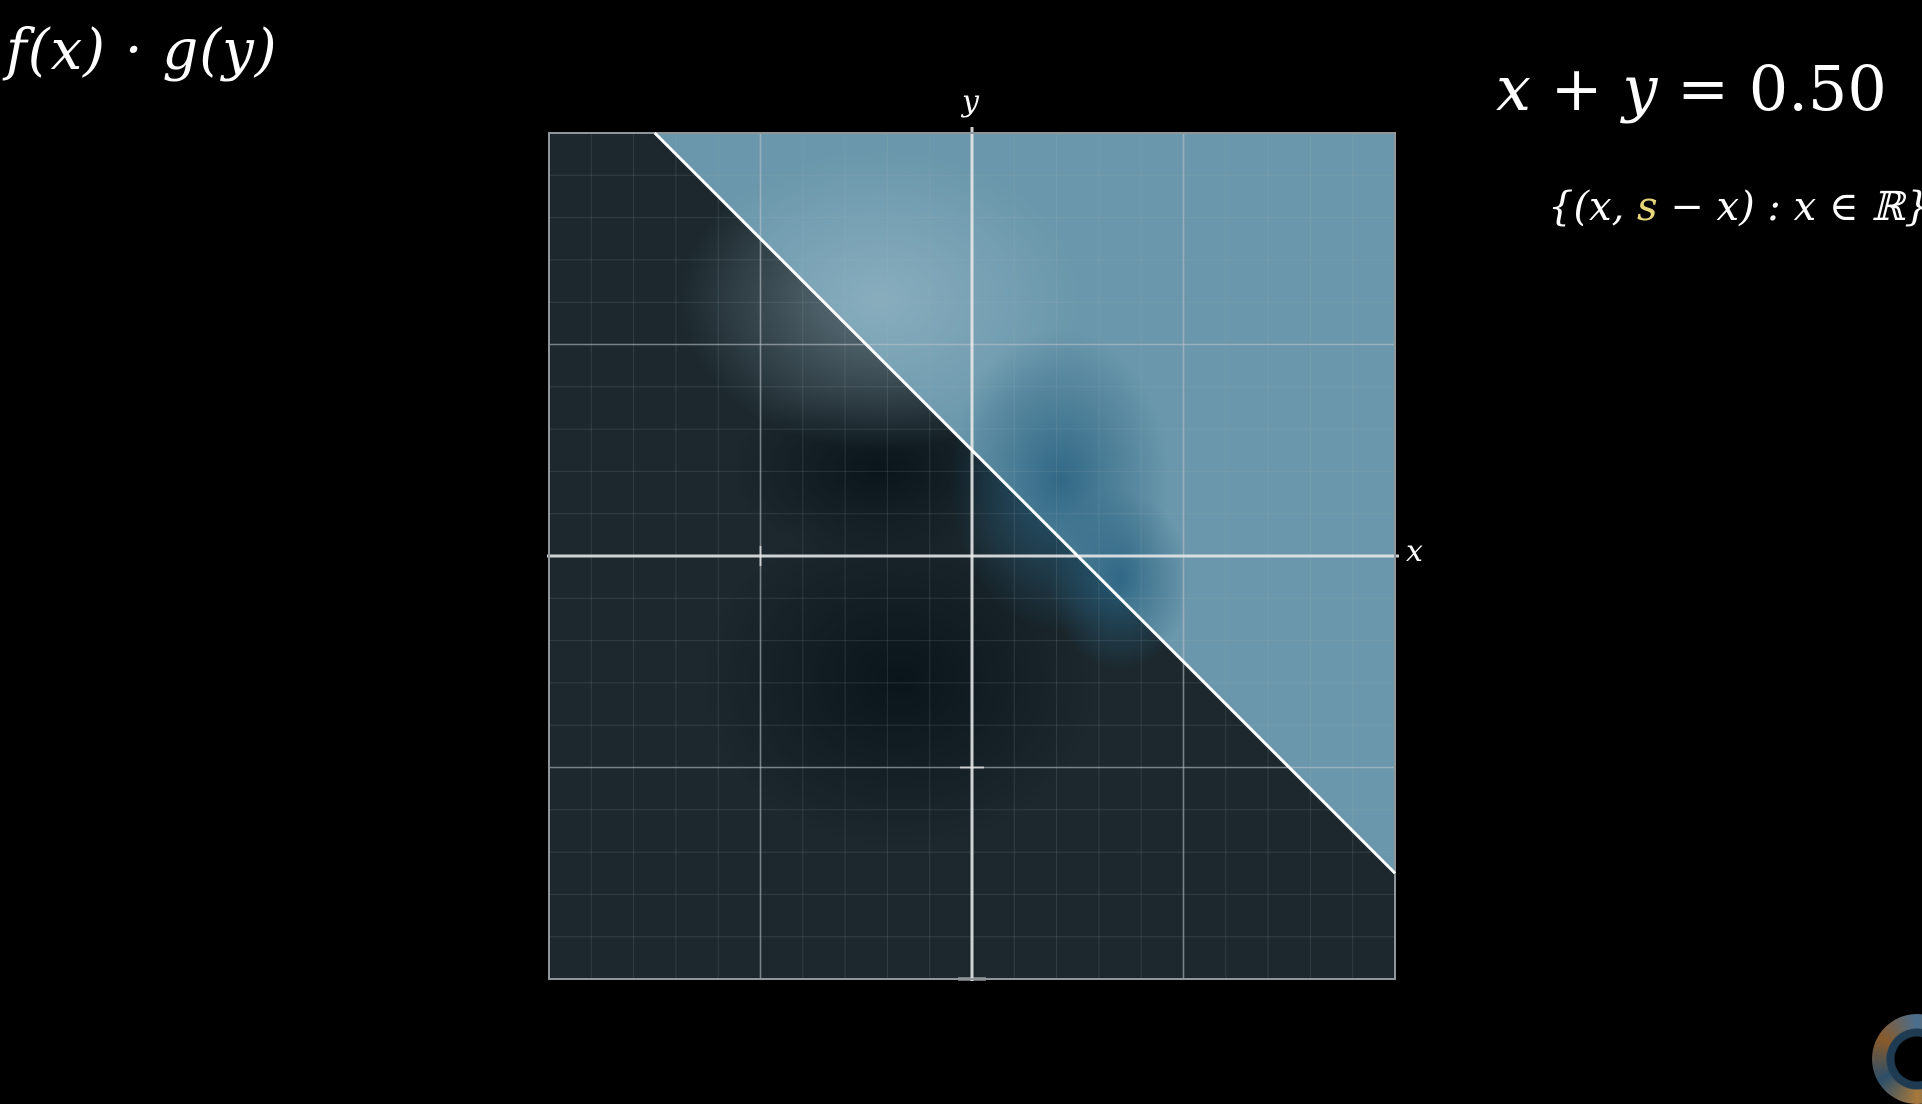  I want to click on set-notation-open: {(x,, so click(1593, 207).